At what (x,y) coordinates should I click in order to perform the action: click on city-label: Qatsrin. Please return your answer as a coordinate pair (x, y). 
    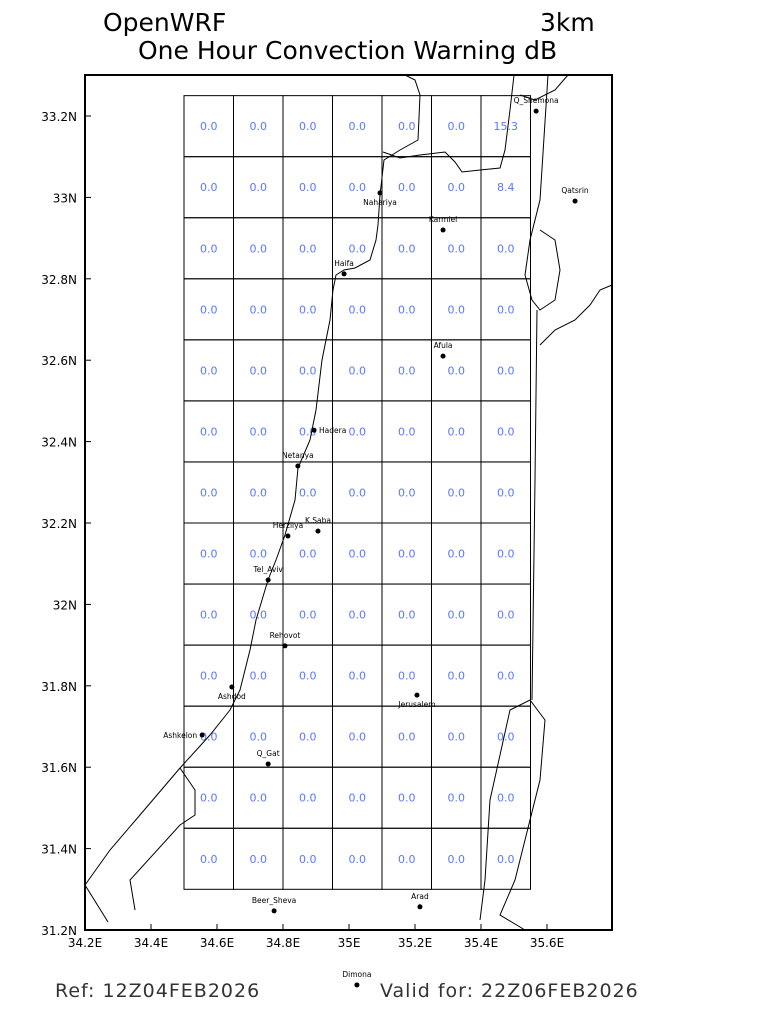
    Looking at the image, I should click on (575, 190).